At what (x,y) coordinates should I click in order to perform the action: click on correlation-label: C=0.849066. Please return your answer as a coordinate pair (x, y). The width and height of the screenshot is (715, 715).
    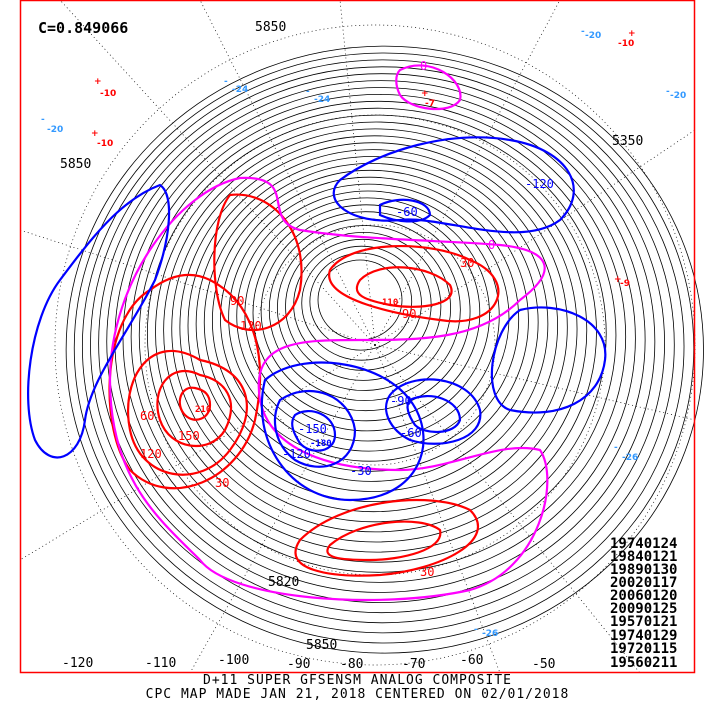
    Looking at the image, I should click on (83, 28).